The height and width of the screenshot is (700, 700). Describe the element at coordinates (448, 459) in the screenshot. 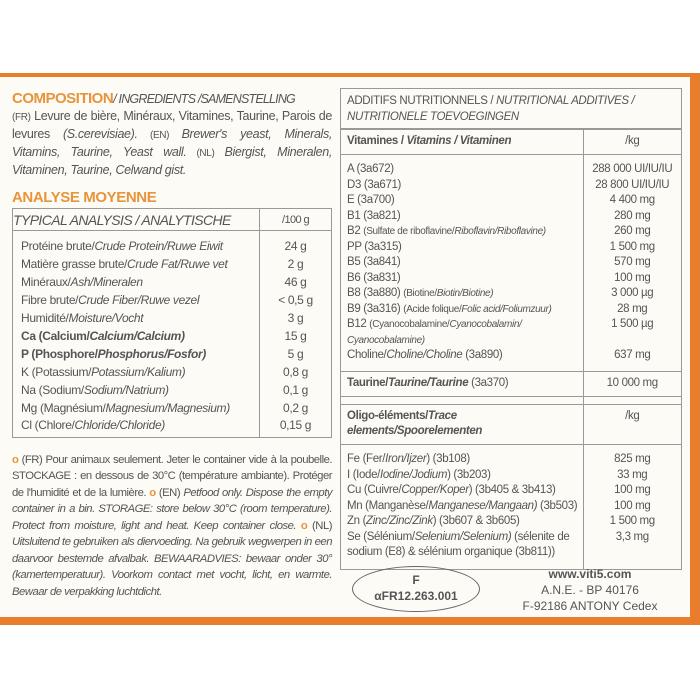

I see `element-code: ) (3b108)` at that location.